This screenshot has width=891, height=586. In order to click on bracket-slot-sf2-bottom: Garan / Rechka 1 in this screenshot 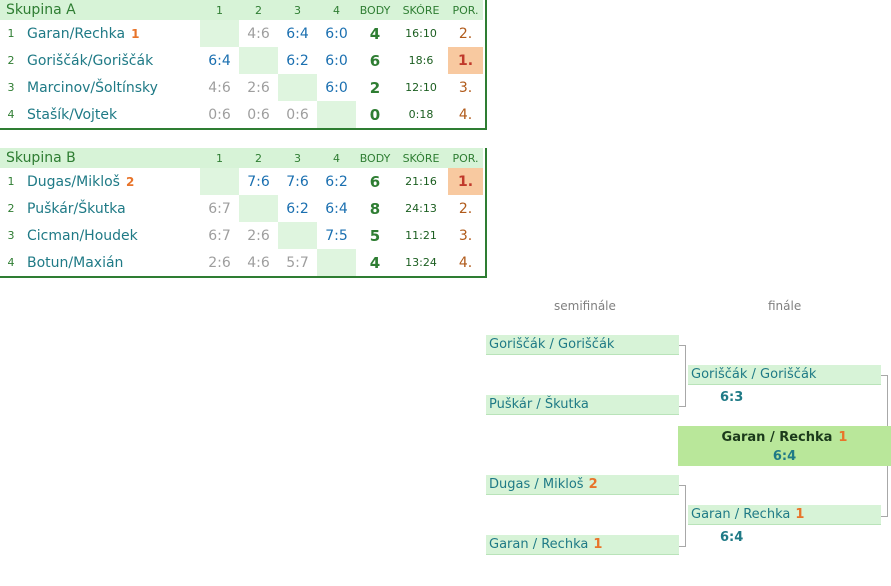, I will do `click(582, 545)`.